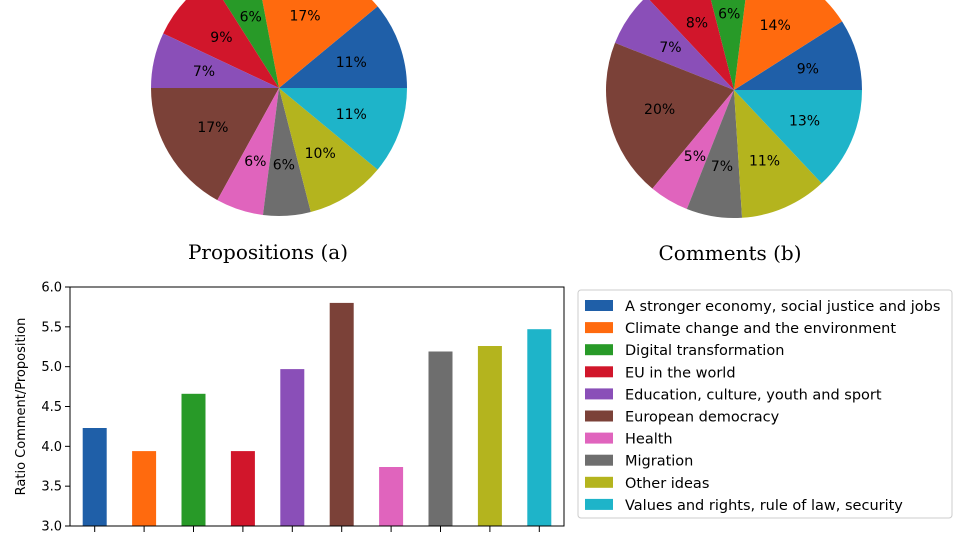 The width and height of the screenshot is (960, 540). Describe the element at coordinates (697, 24) in the screenshot. I see `slice-label: 8%` at that location.